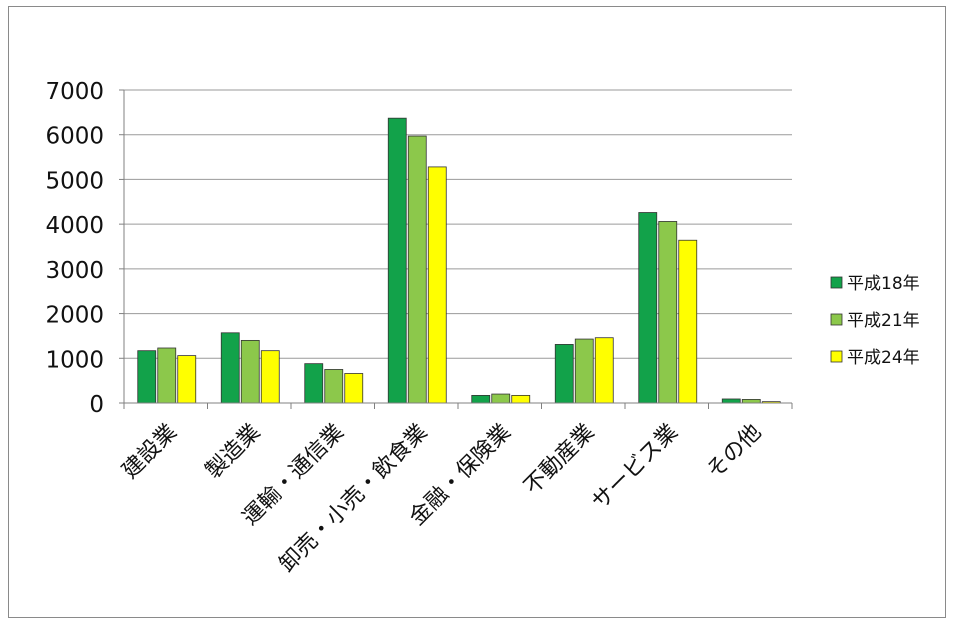  Describe the element at coordinates (74, 181) in the screenshot. I see `y-tick-label: 5000` at that location.